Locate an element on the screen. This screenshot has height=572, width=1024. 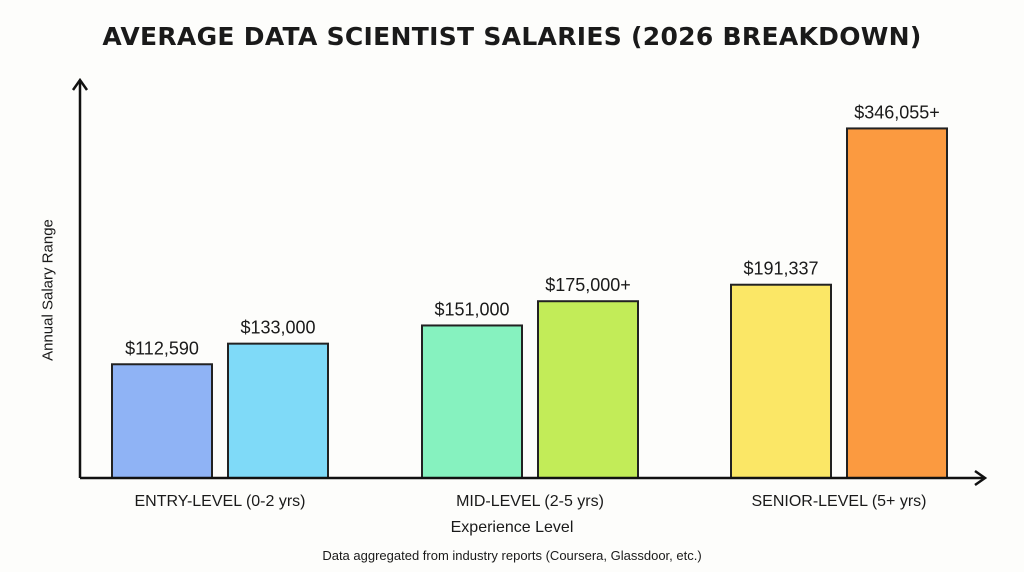
y-axis-arrow-icon is located at coordinates (80, 84).